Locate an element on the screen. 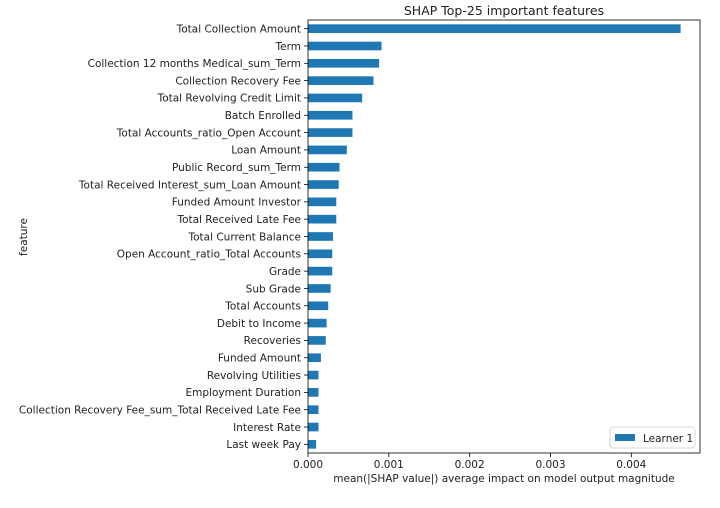 The width and height of the screenshot is (720, 508). y-tick-label: Total Received Interest_sum_Loan Amount is located at coordinates (189, 185).